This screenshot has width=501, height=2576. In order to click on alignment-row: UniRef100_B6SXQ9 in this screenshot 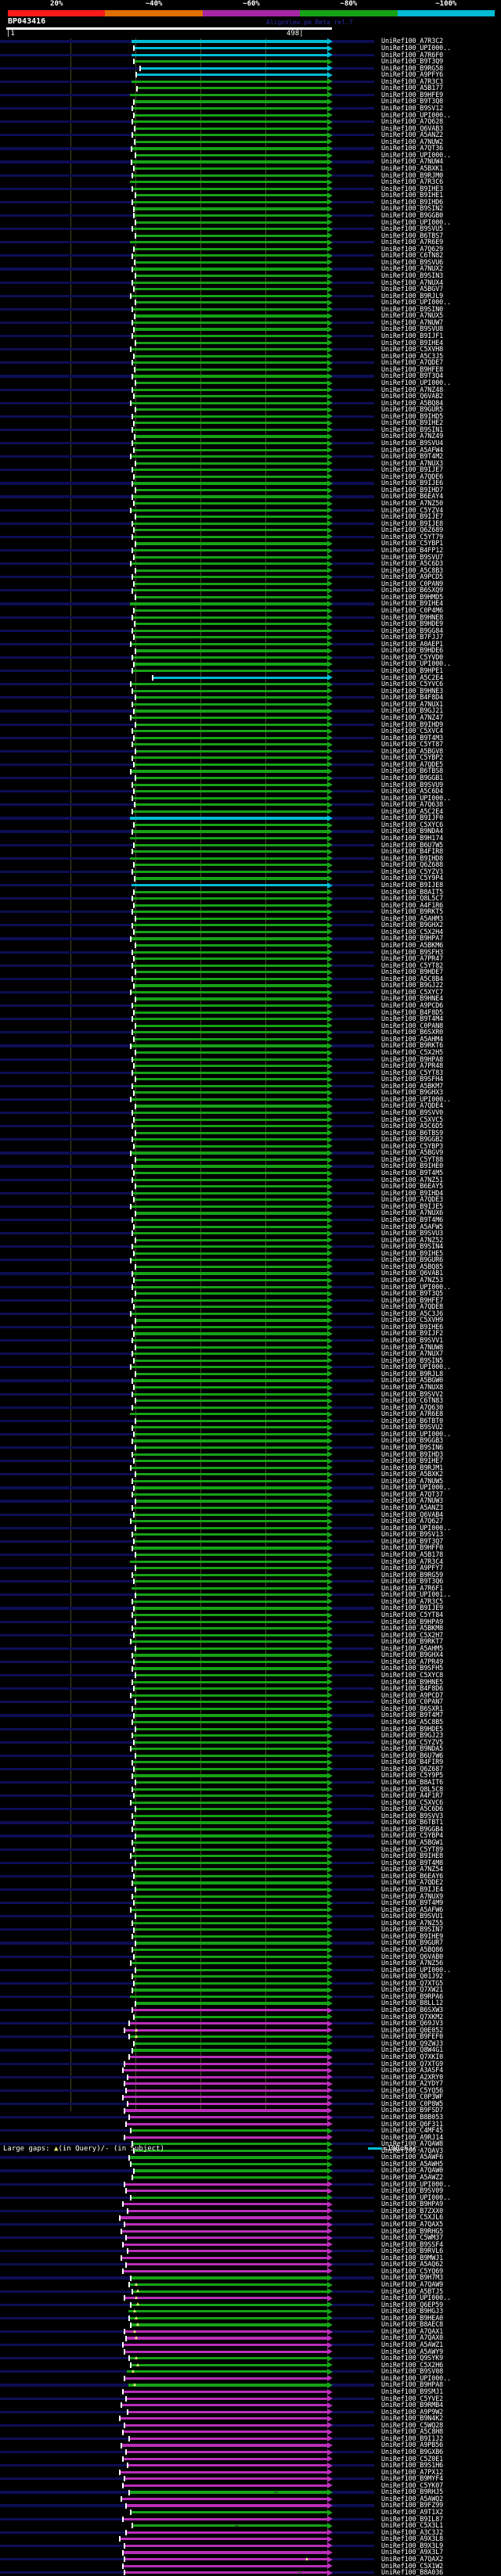, I will do `click(250, 591)`.